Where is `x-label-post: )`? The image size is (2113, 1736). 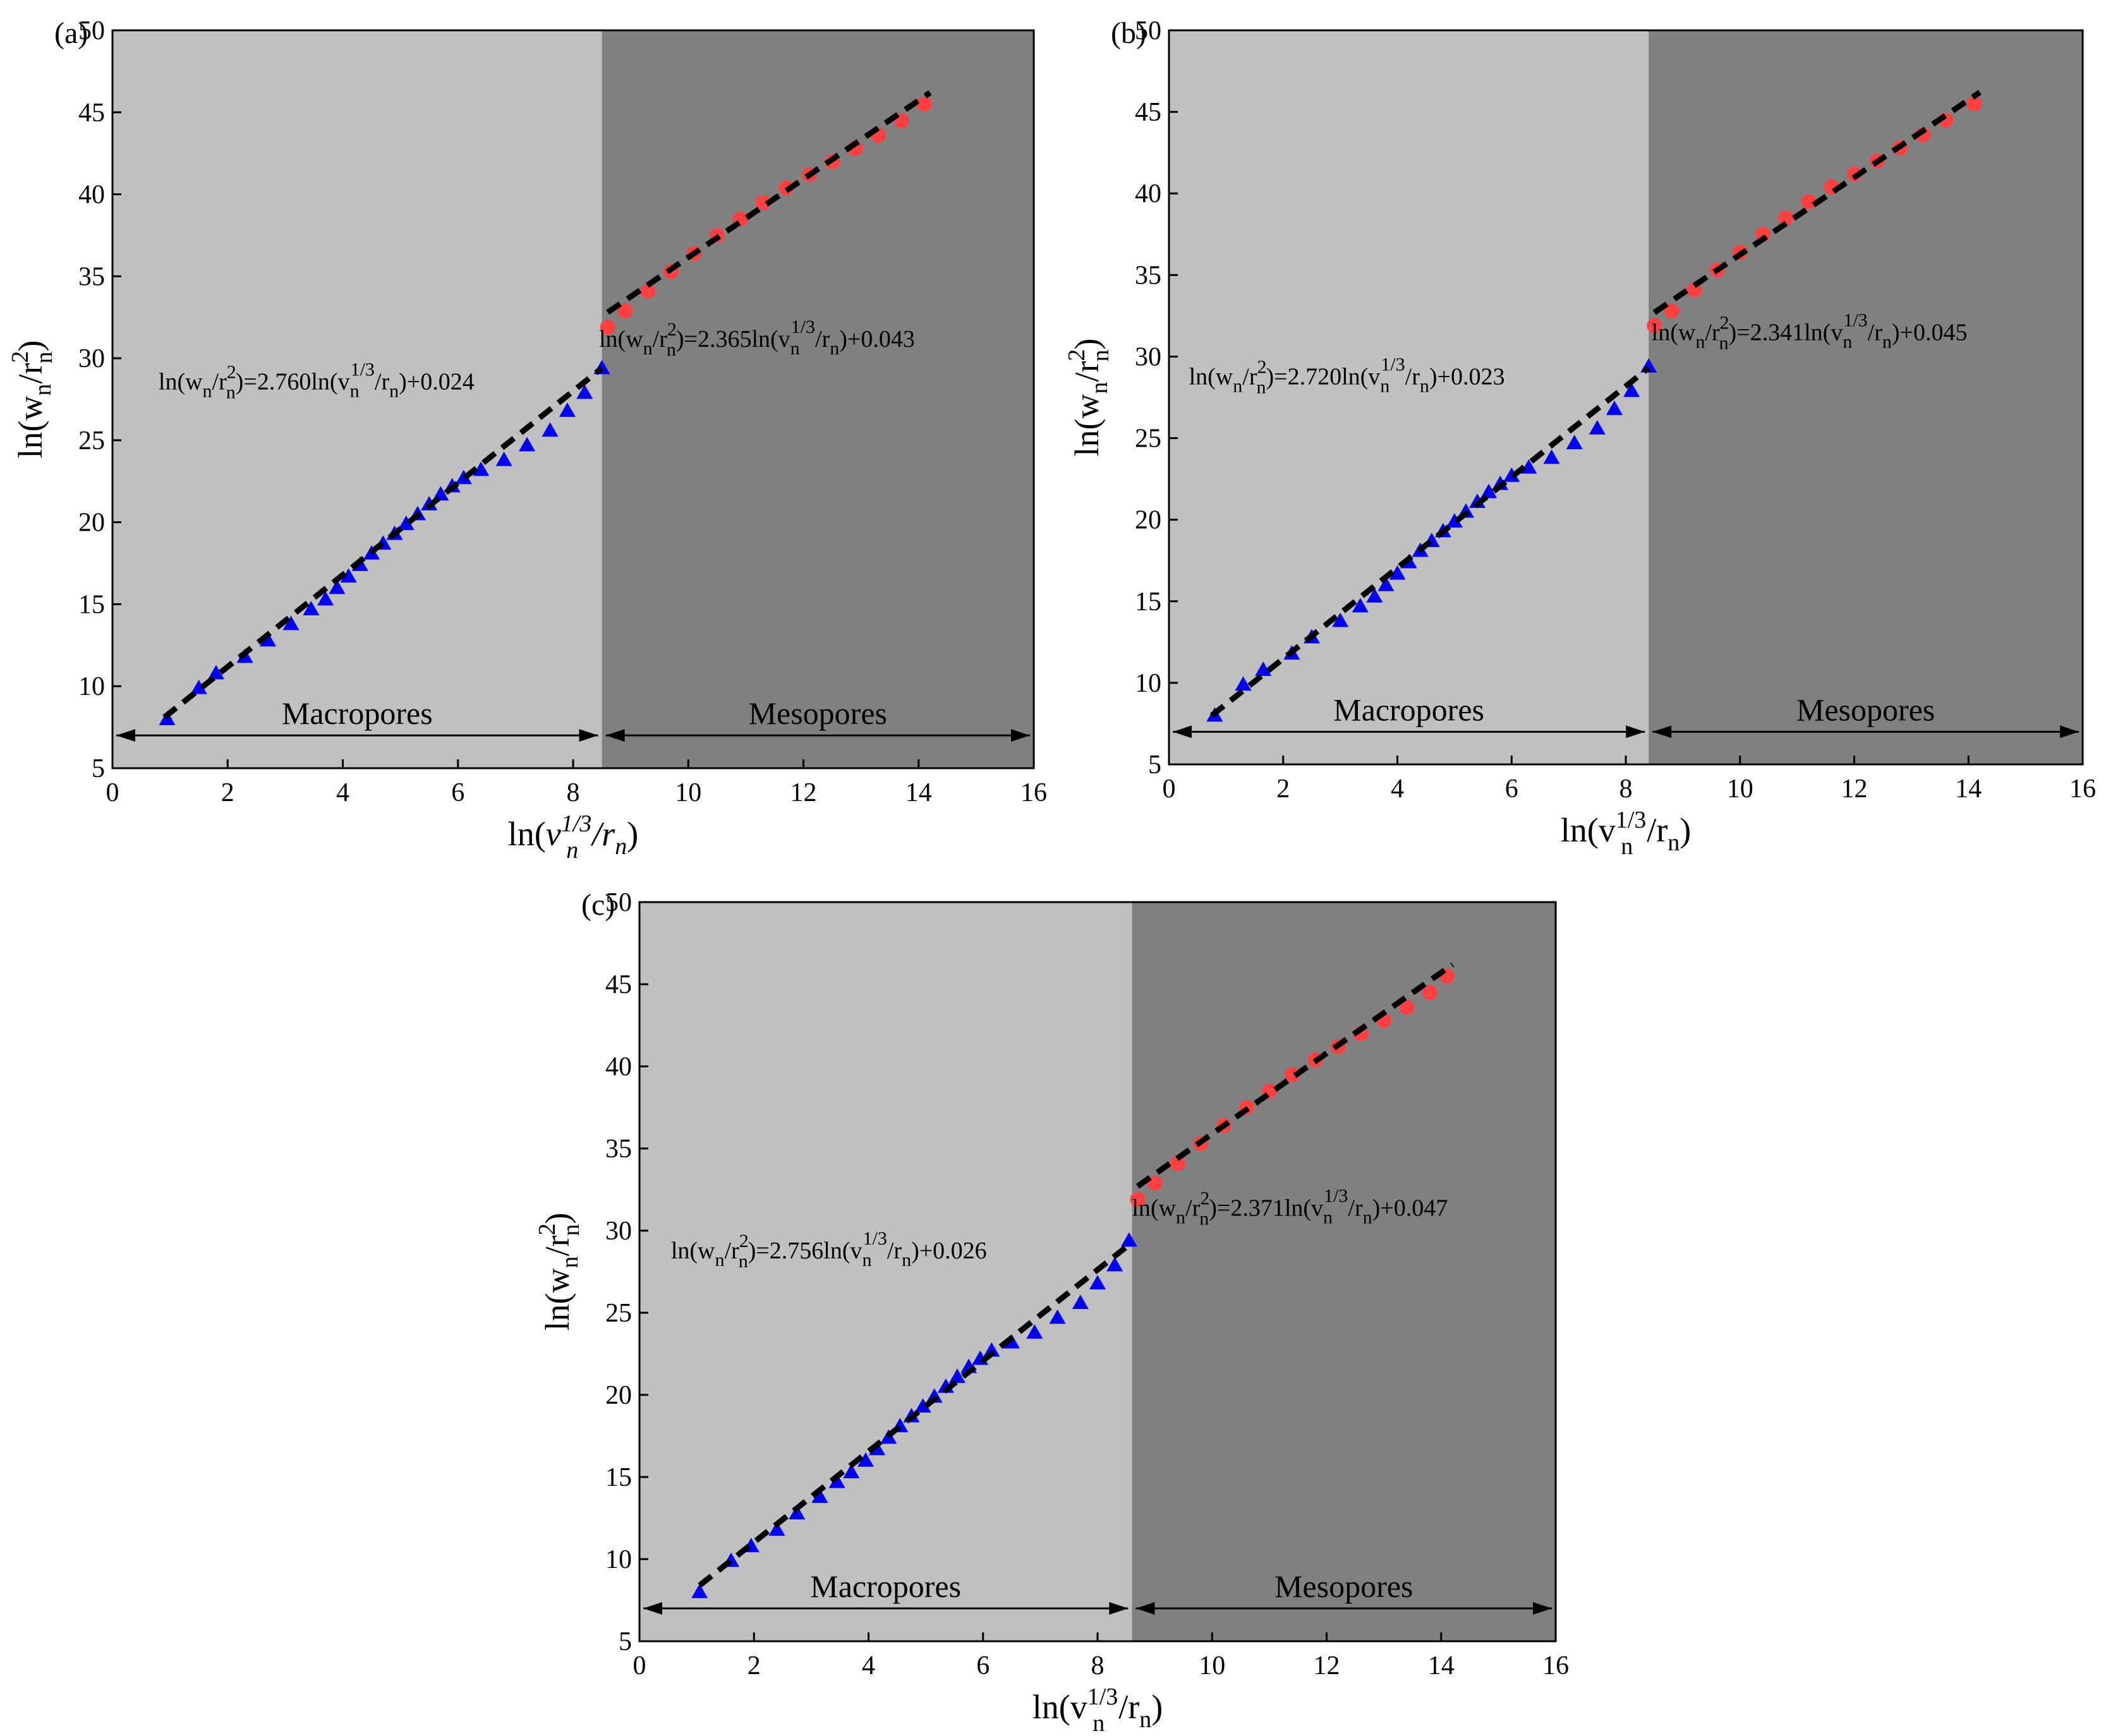
x-label-post: ) is located at coordinates (1157, 1707).